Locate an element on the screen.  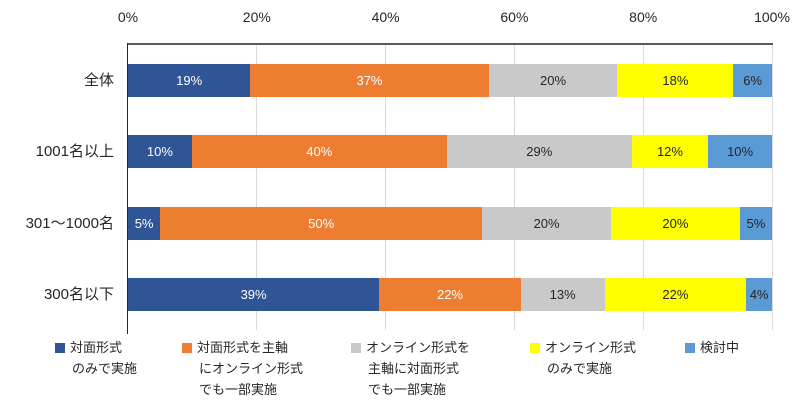
axis-tick-label: 60% is located at coordinates (514, 17).